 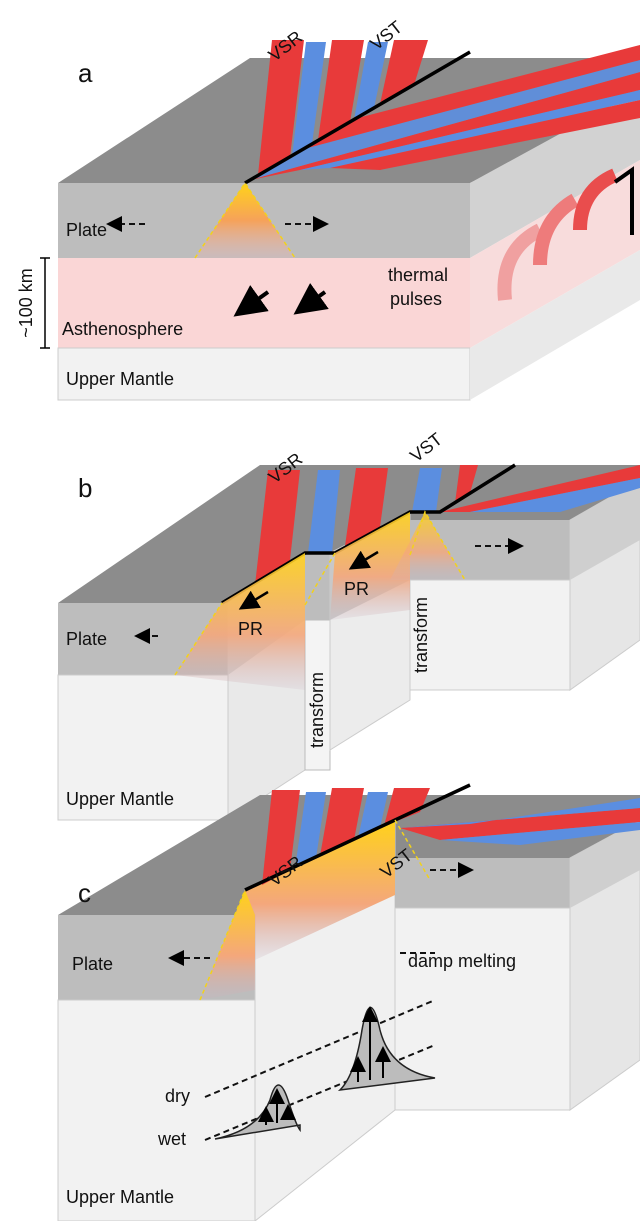 I want to click on wet-solidus, so click(x=320, y=1092).